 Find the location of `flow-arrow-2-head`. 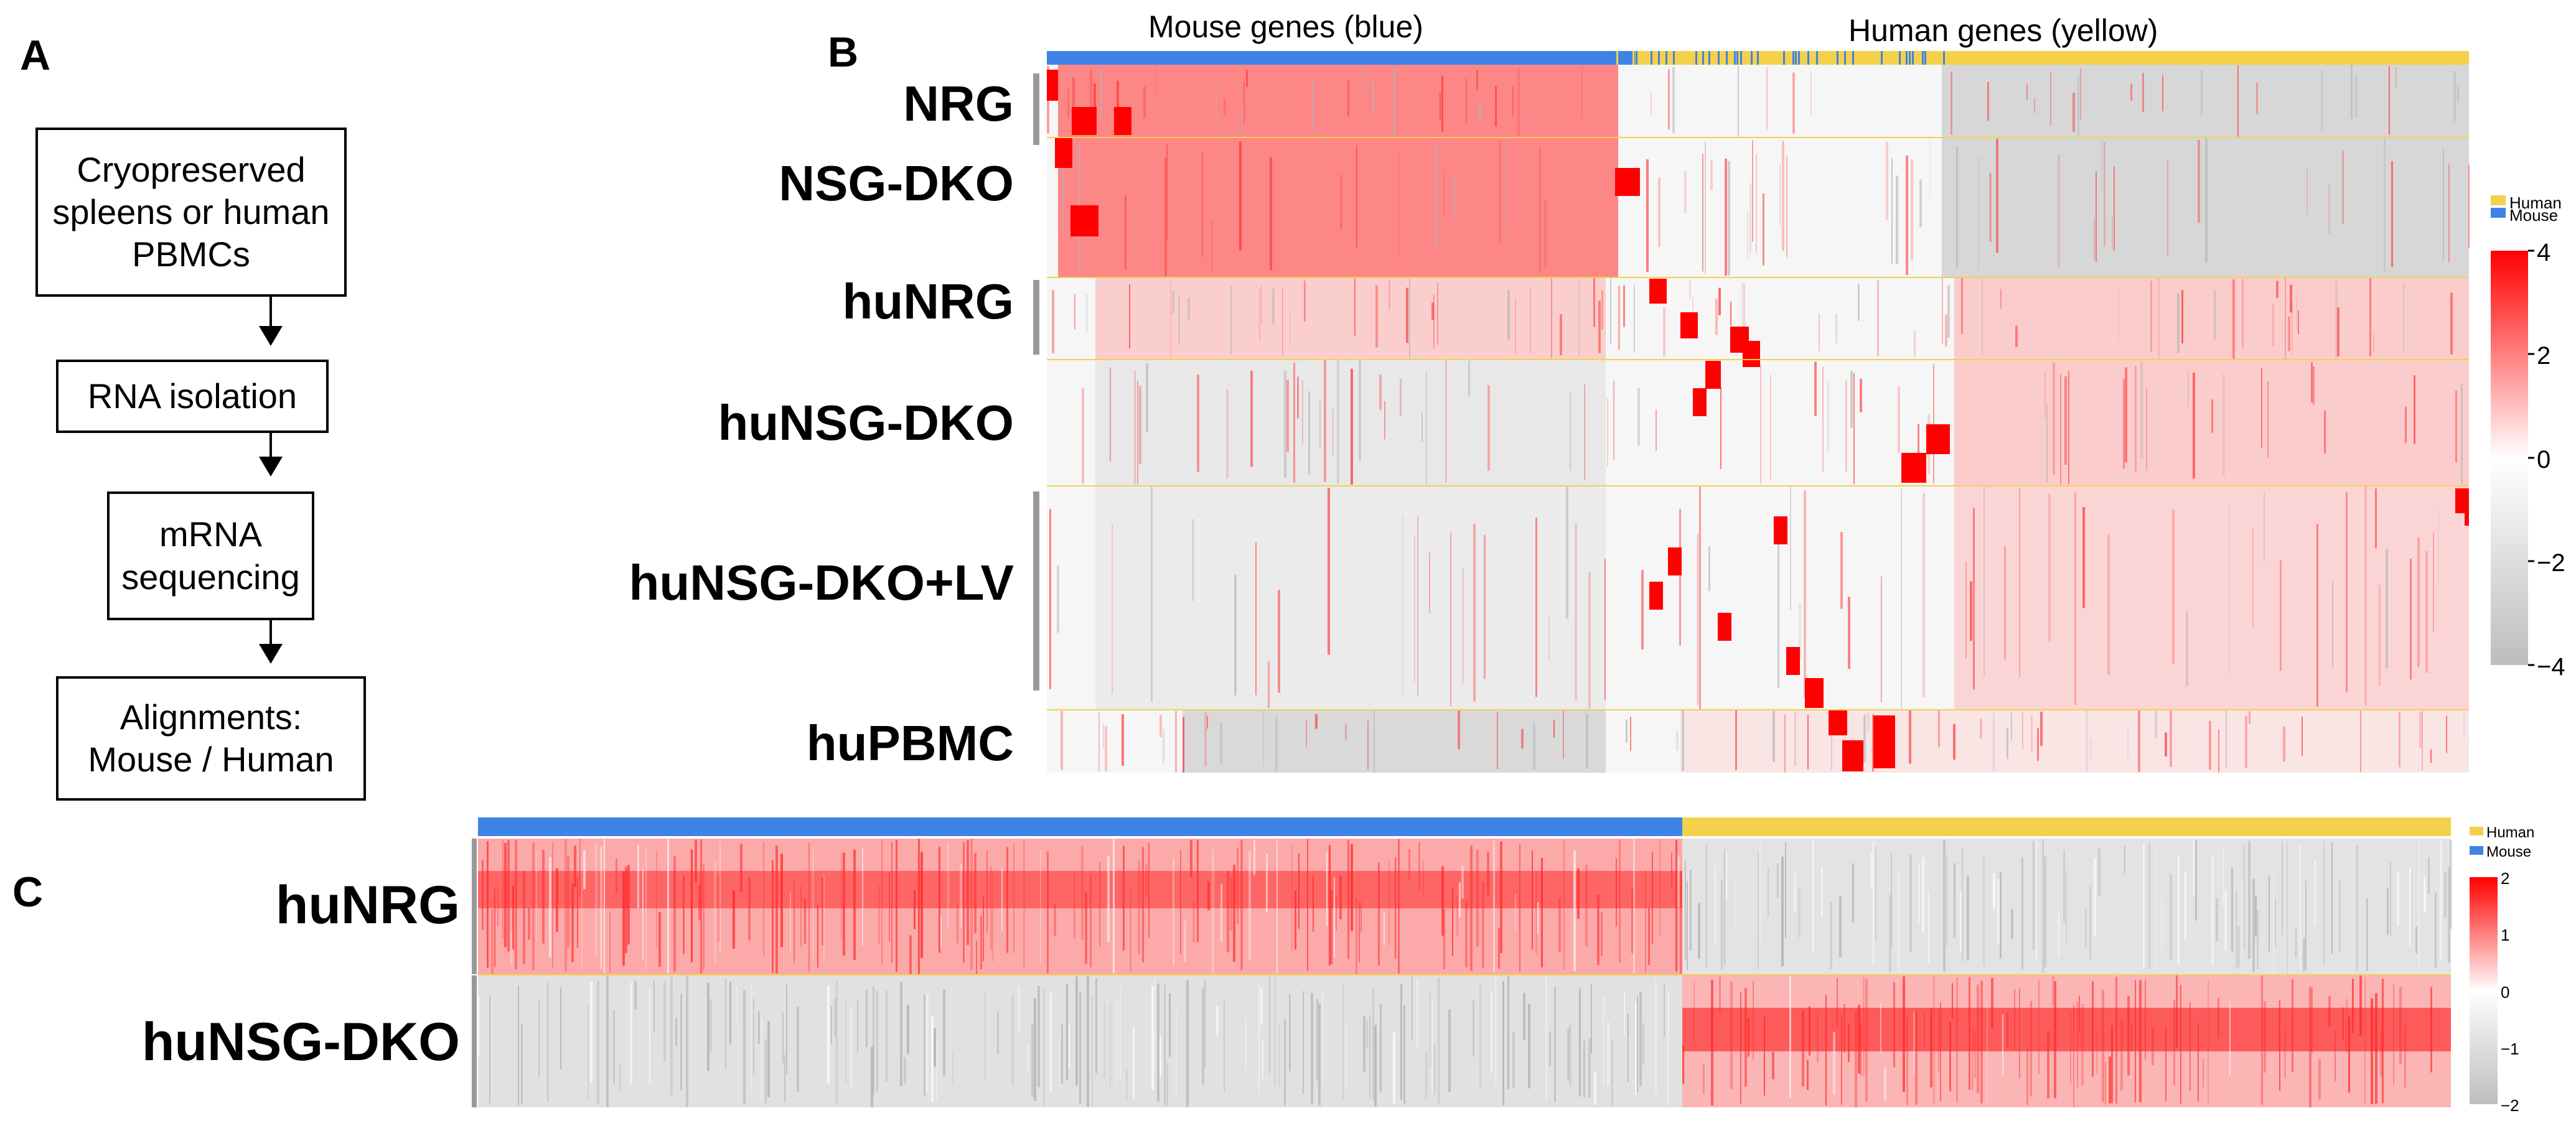

flow-arrow-2-head is located at coordinates (271, 467).